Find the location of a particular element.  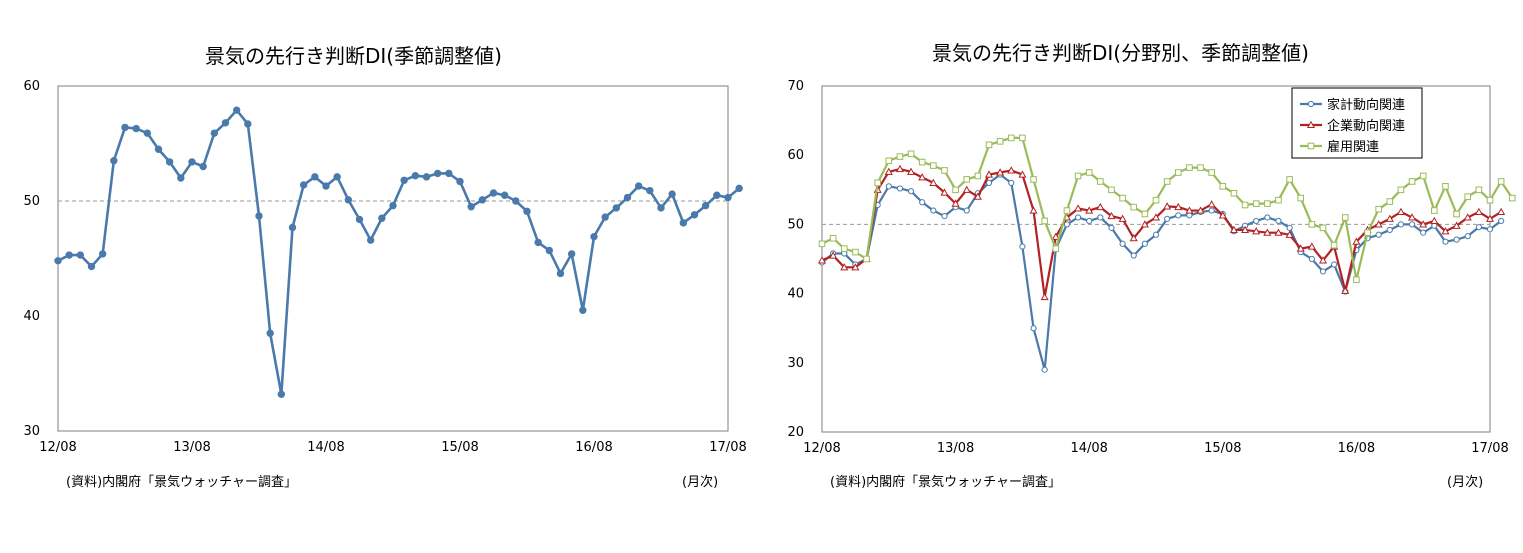

y-tick-label: 60 is located at coordinates (31, 86).